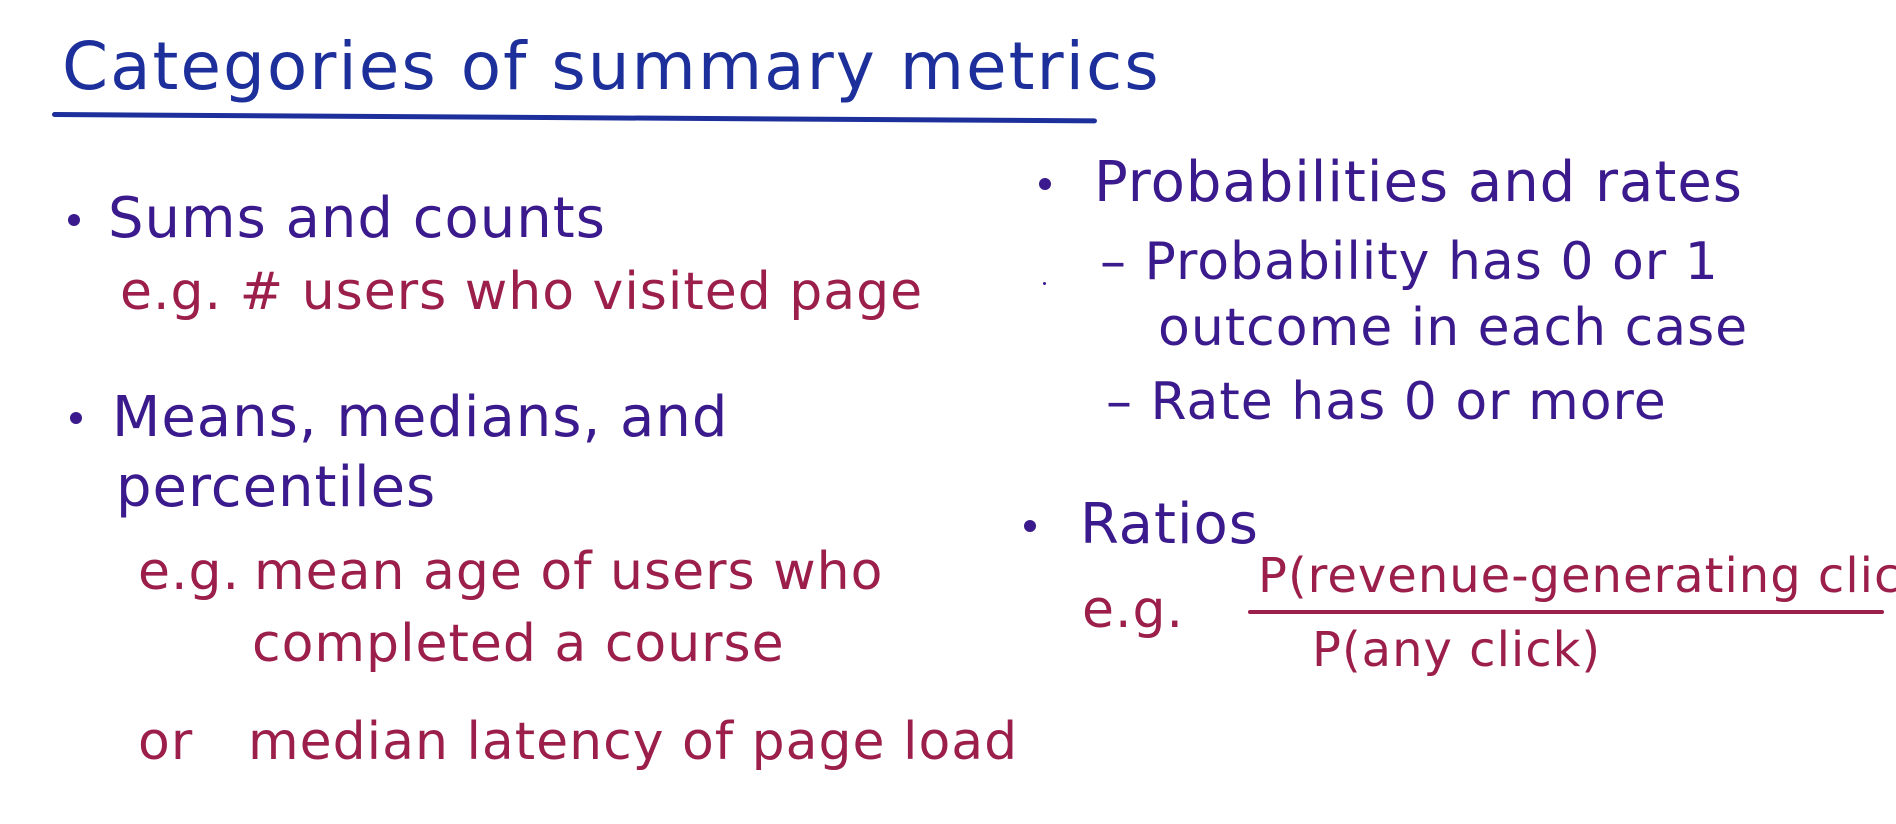 The height and width of the screenshot is (824, 1896). I want to click on ratios-numerator: P(revenue-generating click), so click(1577, 576).